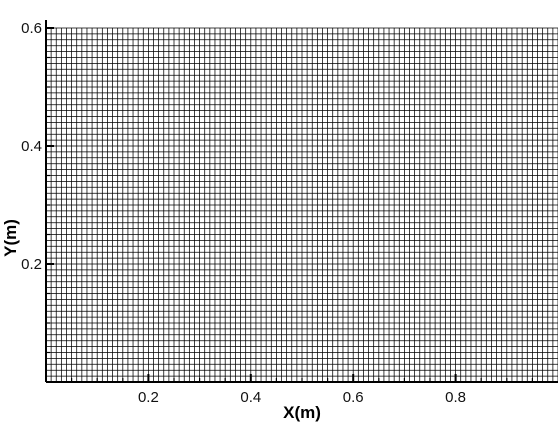 The image size is (558, 425). Describe the element at coordinates (10, 238) in the screenshot. I see `y-axis-label: Y(m)` at that location.